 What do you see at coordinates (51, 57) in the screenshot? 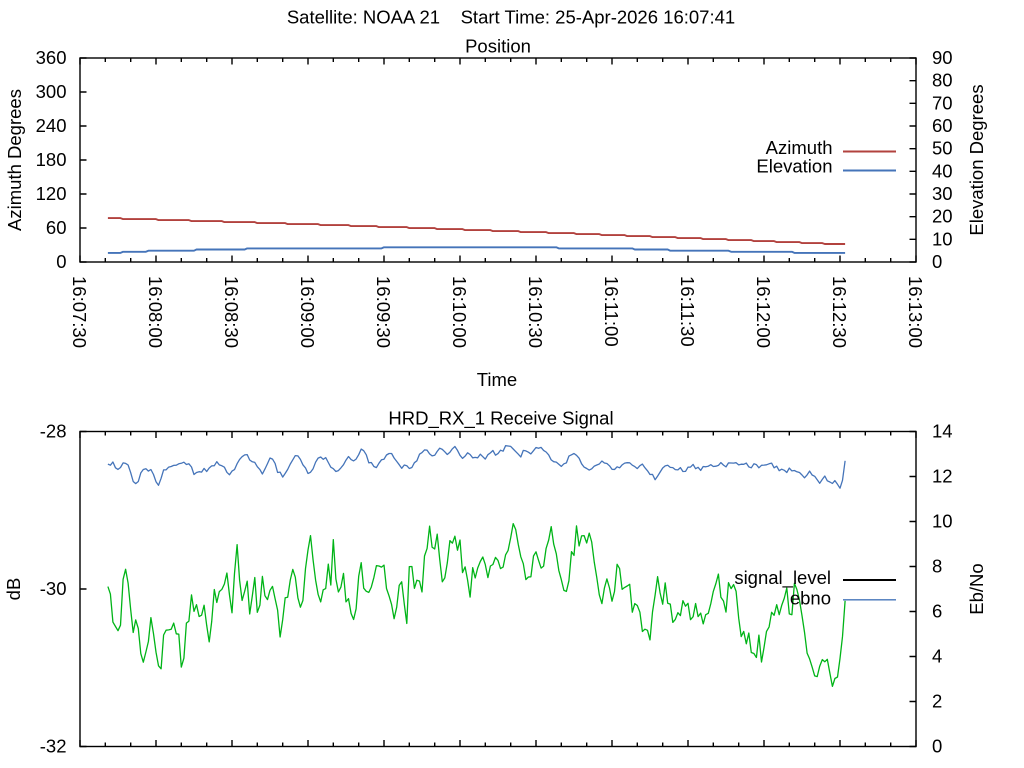
I see `svg-text: 360` at bounding box center [51, 57].